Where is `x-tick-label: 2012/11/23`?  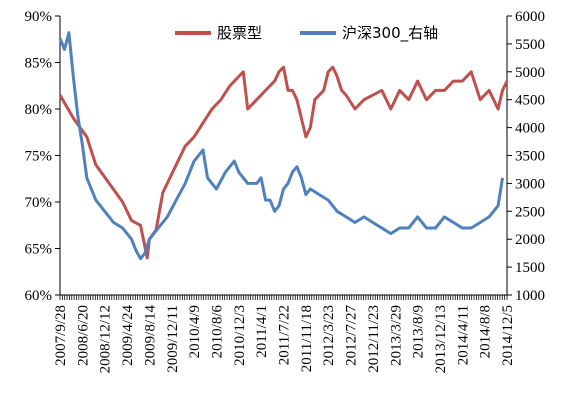 x-tick-label: 2012/11/23 is located at coordinates (374, 339).